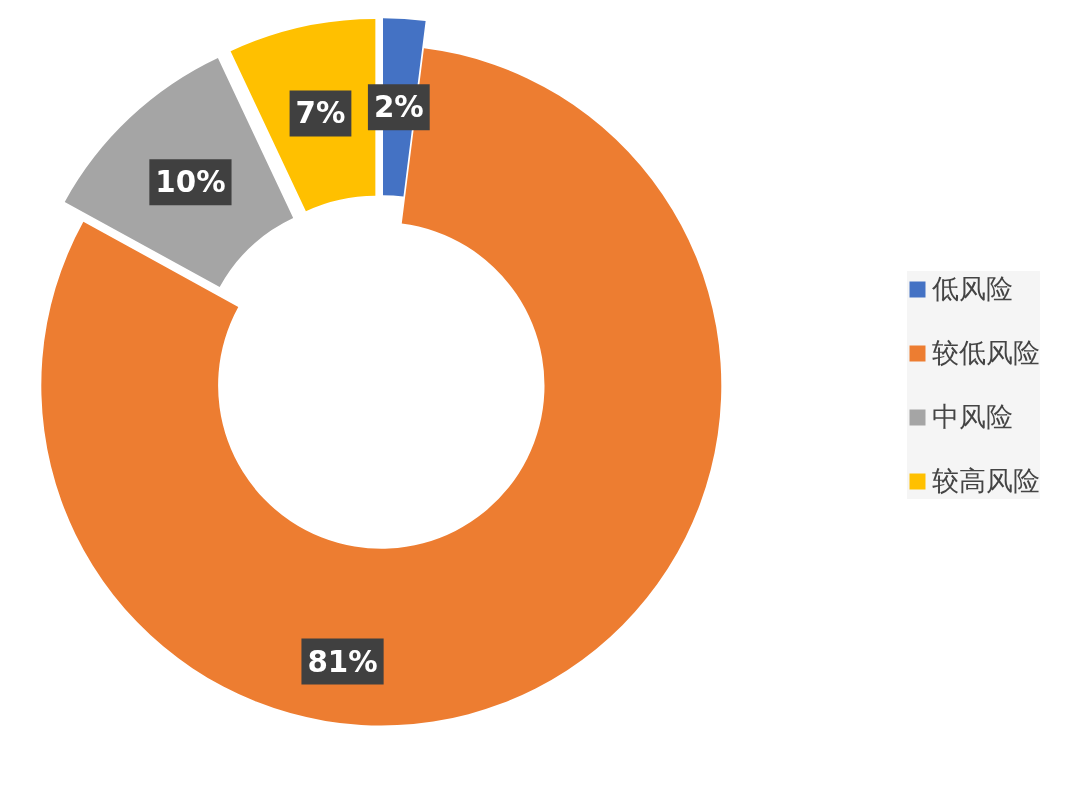  What do you see at coordinates (342, 661) in the screenshot?
I see `data-label: 81%` at bounding box center [342, 661].